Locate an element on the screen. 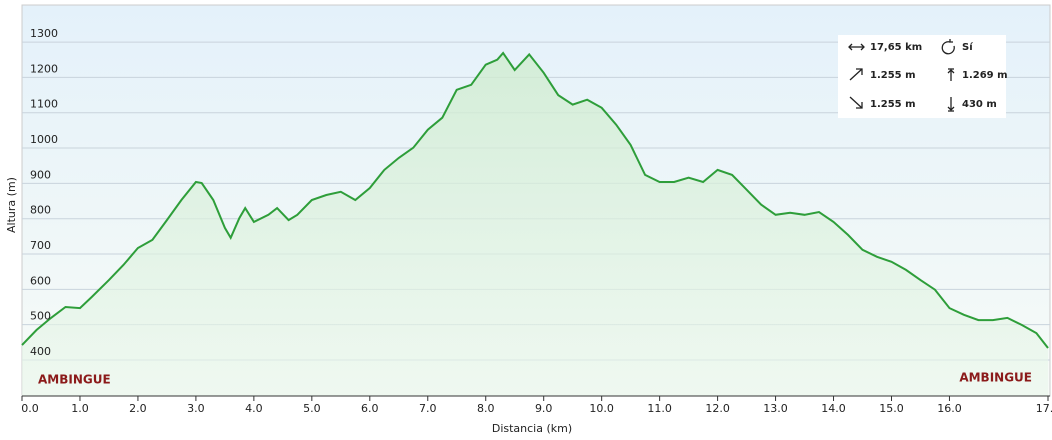 The width and height of the screenshot is (1052, 440). y-tick-label: 800 is located at coordinates (40, 210).